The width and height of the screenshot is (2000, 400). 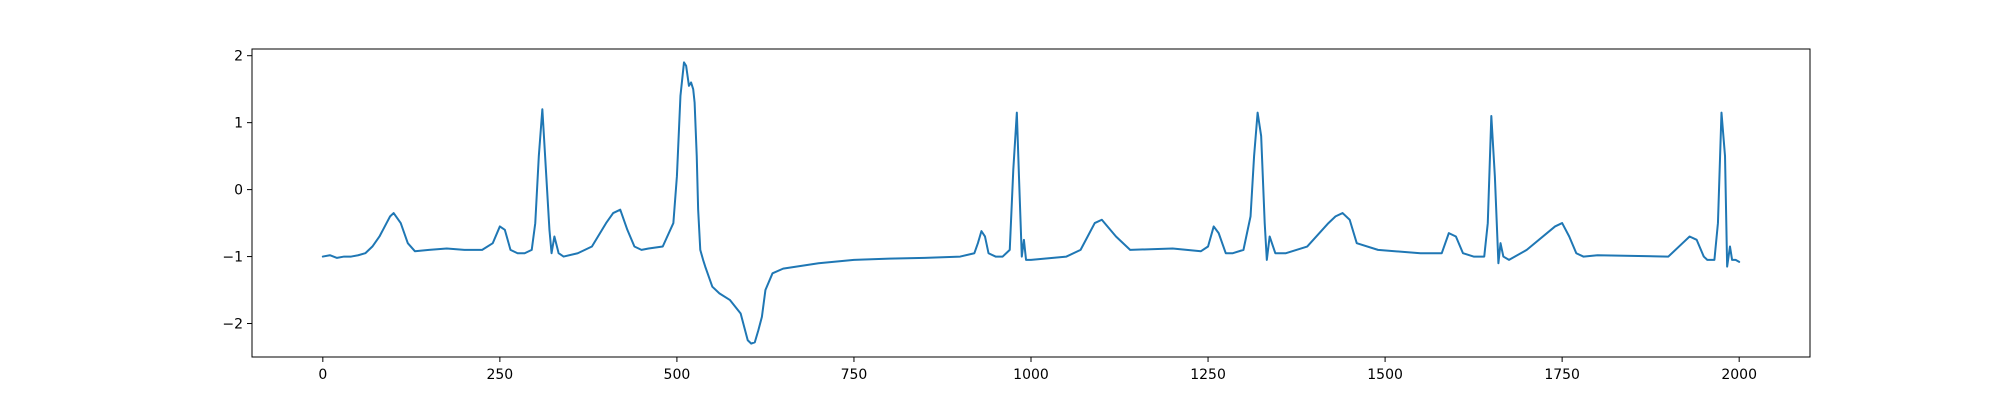 I want to click on x-tick-label: 2000, so click(x=1739, y=375).